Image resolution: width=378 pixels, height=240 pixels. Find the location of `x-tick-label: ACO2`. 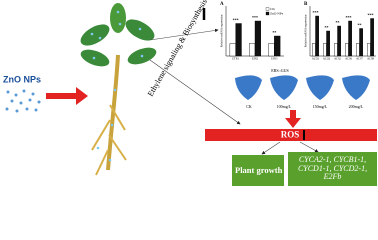

x-tick-label: ACO2 is located at coordinates (327, 59).